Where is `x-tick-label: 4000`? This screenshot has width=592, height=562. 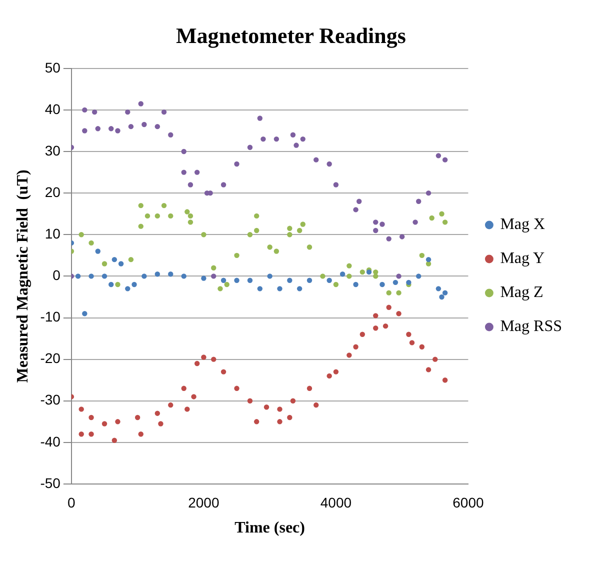 x-tick-label: 4000 is located at coordinates (336, 502).